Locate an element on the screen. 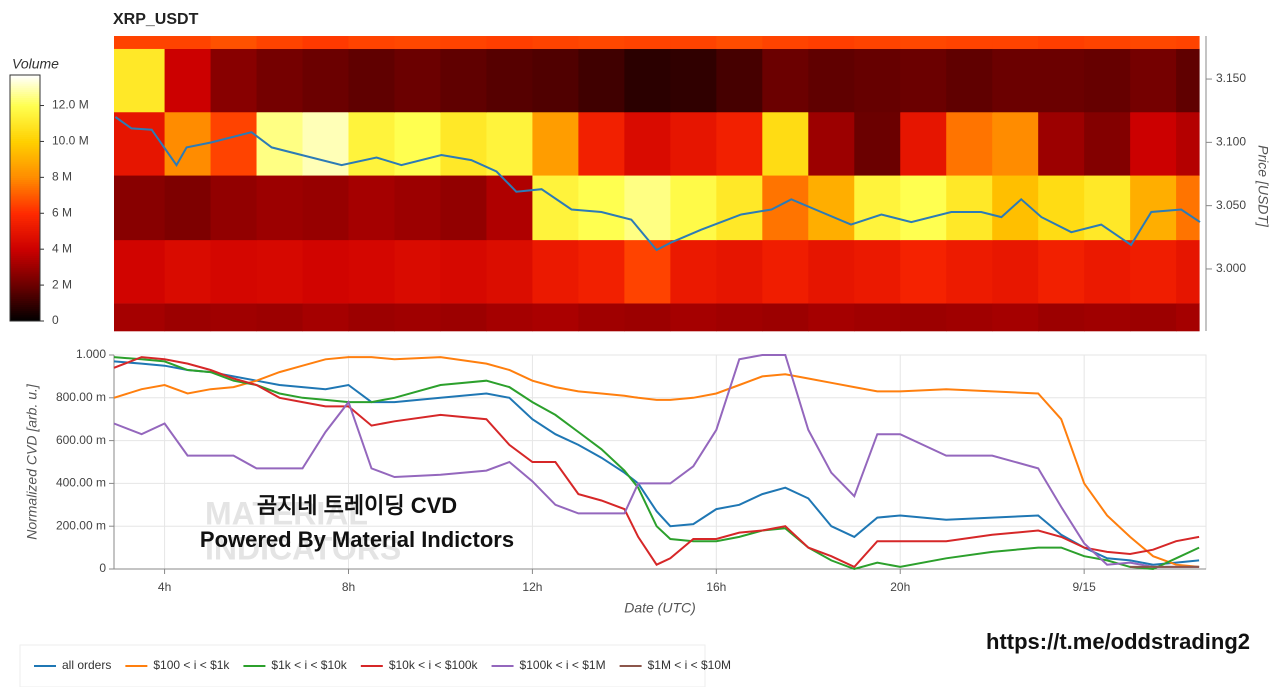  x-tick-label: 12h is located at coordinates (532, 587).